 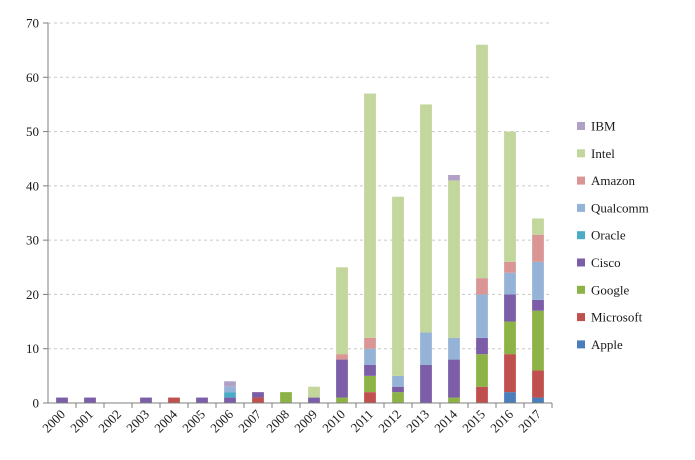 I want to click on bar-segment-google-2012, so click(x=398, y=397).